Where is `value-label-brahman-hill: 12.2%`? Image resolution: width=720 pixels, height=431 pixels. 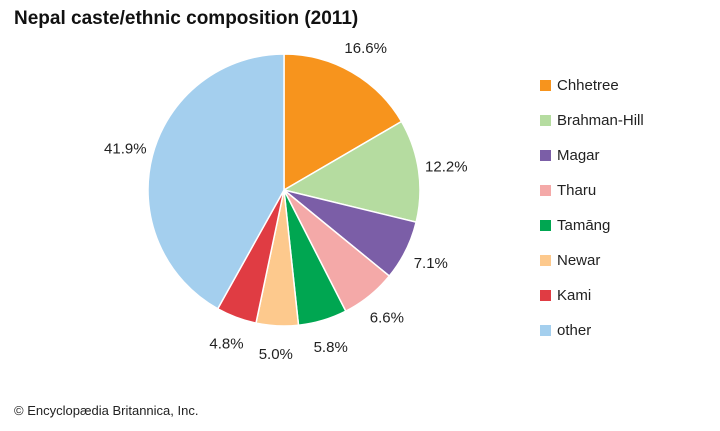
value-label-brahman-hill: 12.2% is located at coordinates (446, 166).